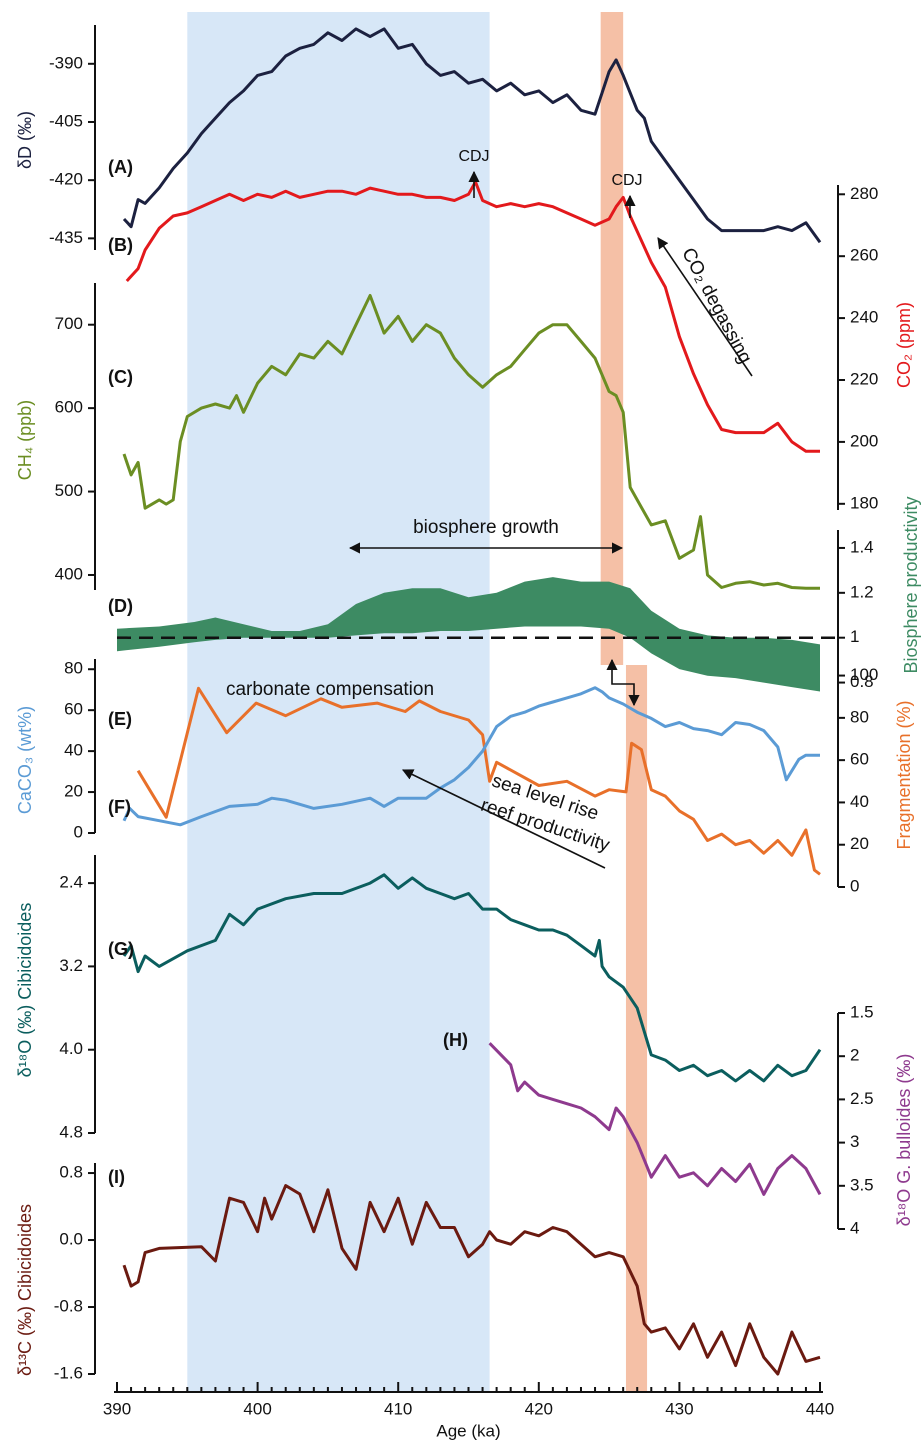  Describe the element at coordinates (716, 305) in the screenshot. I see `annotation: CO₂ degassing` at that location.